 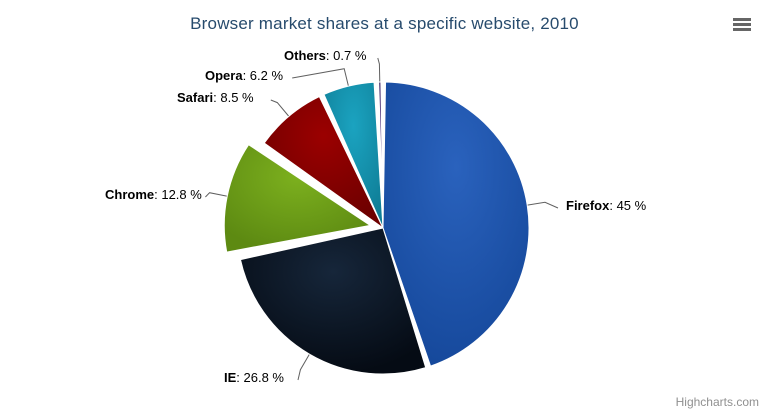 I want to click on connector-safari, so click(x=280, y=108).